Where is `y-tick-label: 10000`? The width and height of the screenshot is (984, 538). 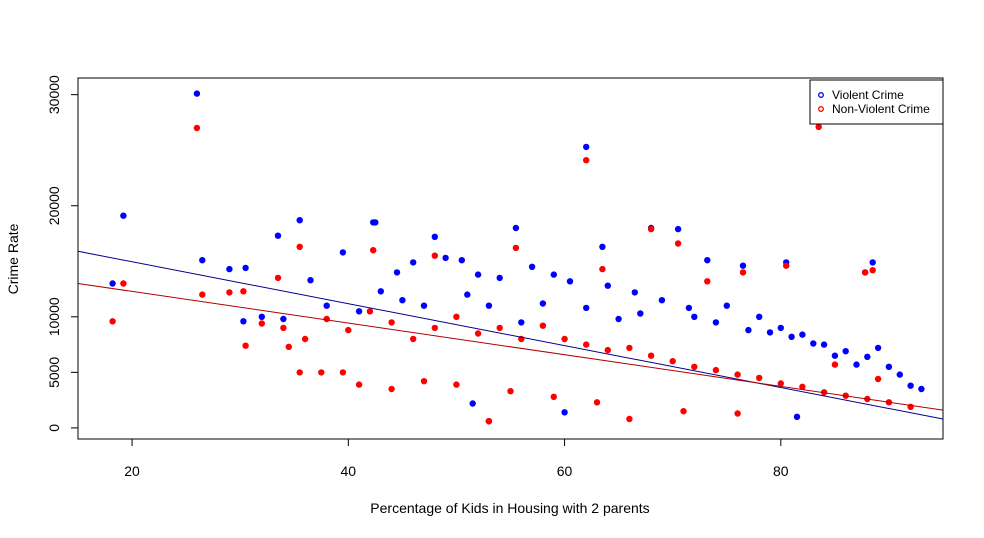 y-tick-label: 10000 is located at coordinates (54, 316).